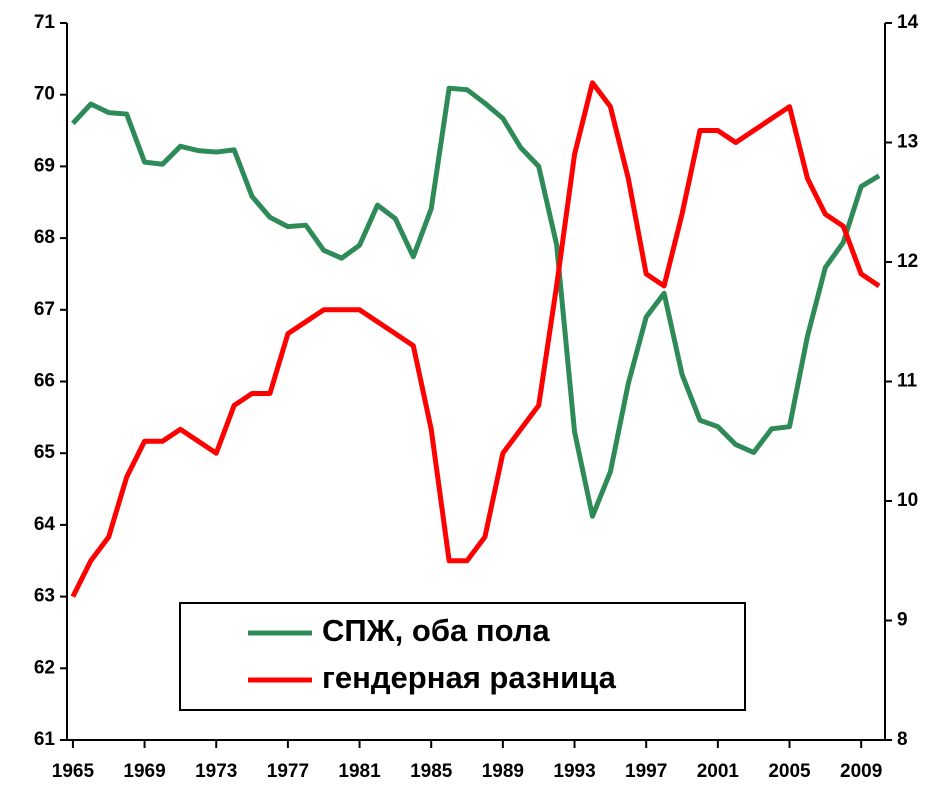  Describe the element at coordinates (44, 667) in the screenshot. I see `y-tick-label: 62` at that location.